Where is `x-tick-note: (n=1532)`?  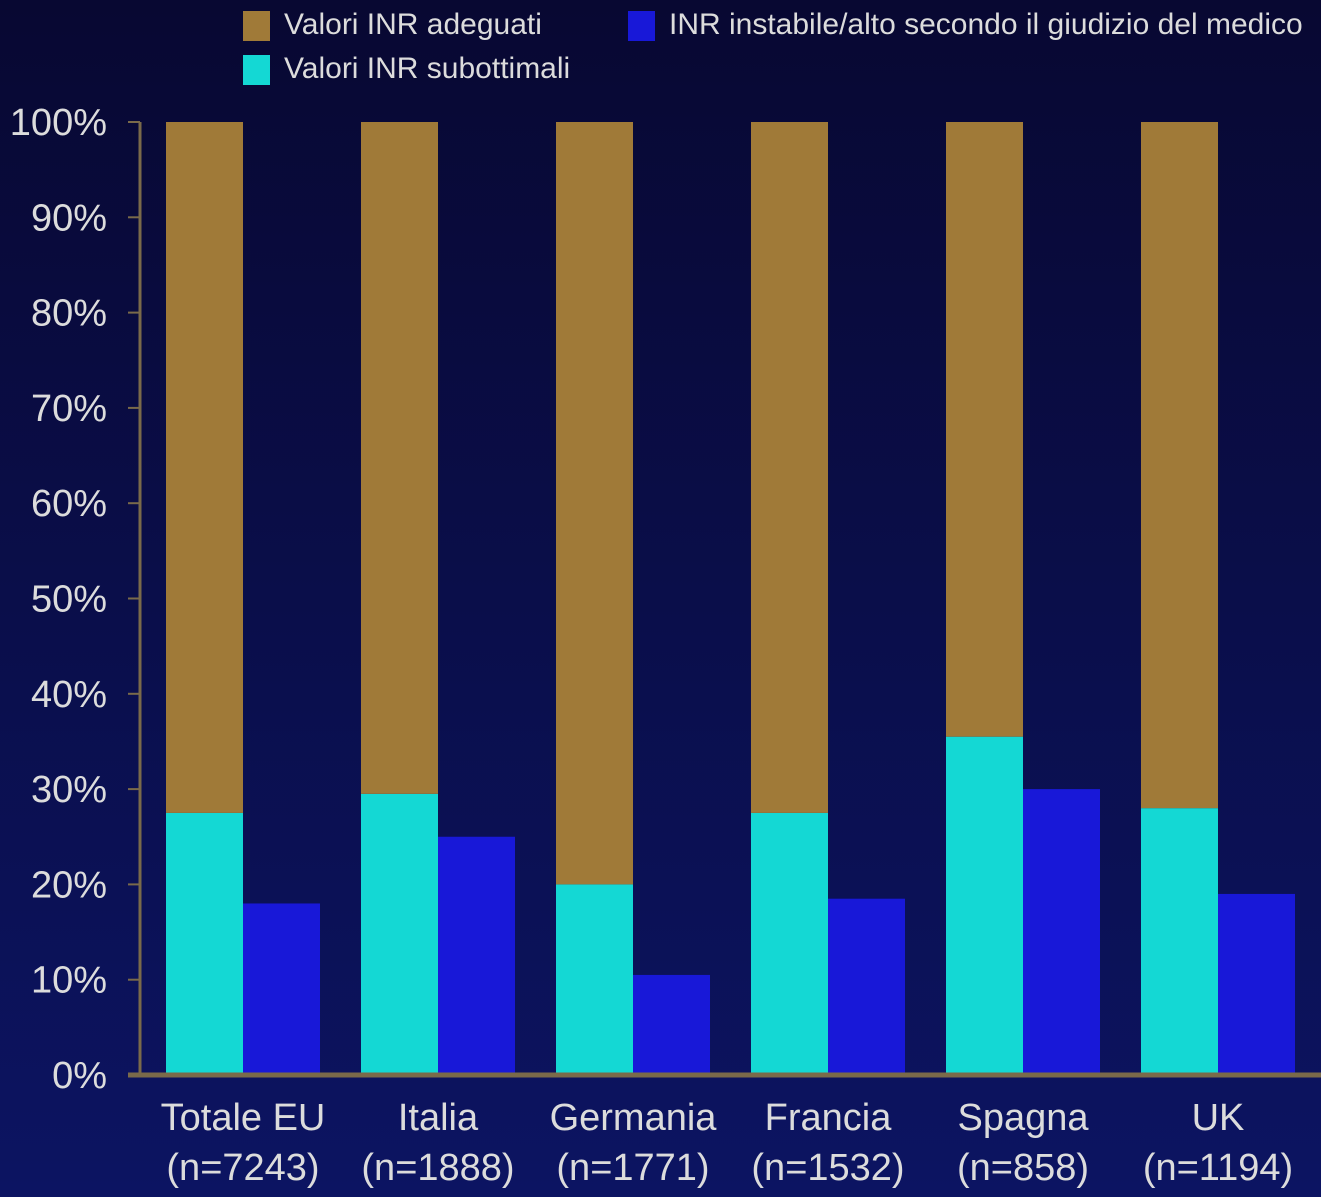
x-tick-note: (n=1532) is located at coordinates (827, 1168).